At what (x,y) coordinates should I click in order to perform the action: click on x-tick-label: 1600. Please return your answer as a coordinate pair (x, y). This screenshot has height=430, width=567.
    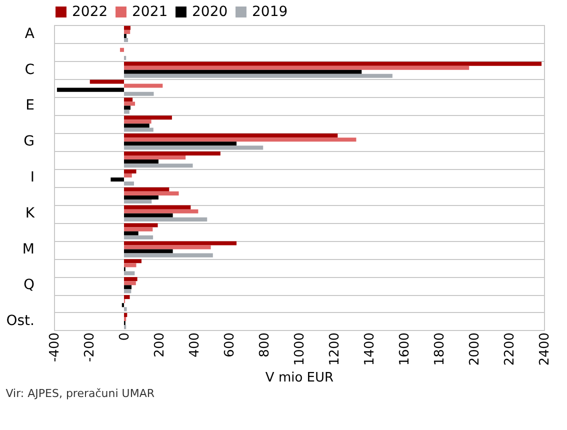
    Looking at the image, I should click on (405, 349).